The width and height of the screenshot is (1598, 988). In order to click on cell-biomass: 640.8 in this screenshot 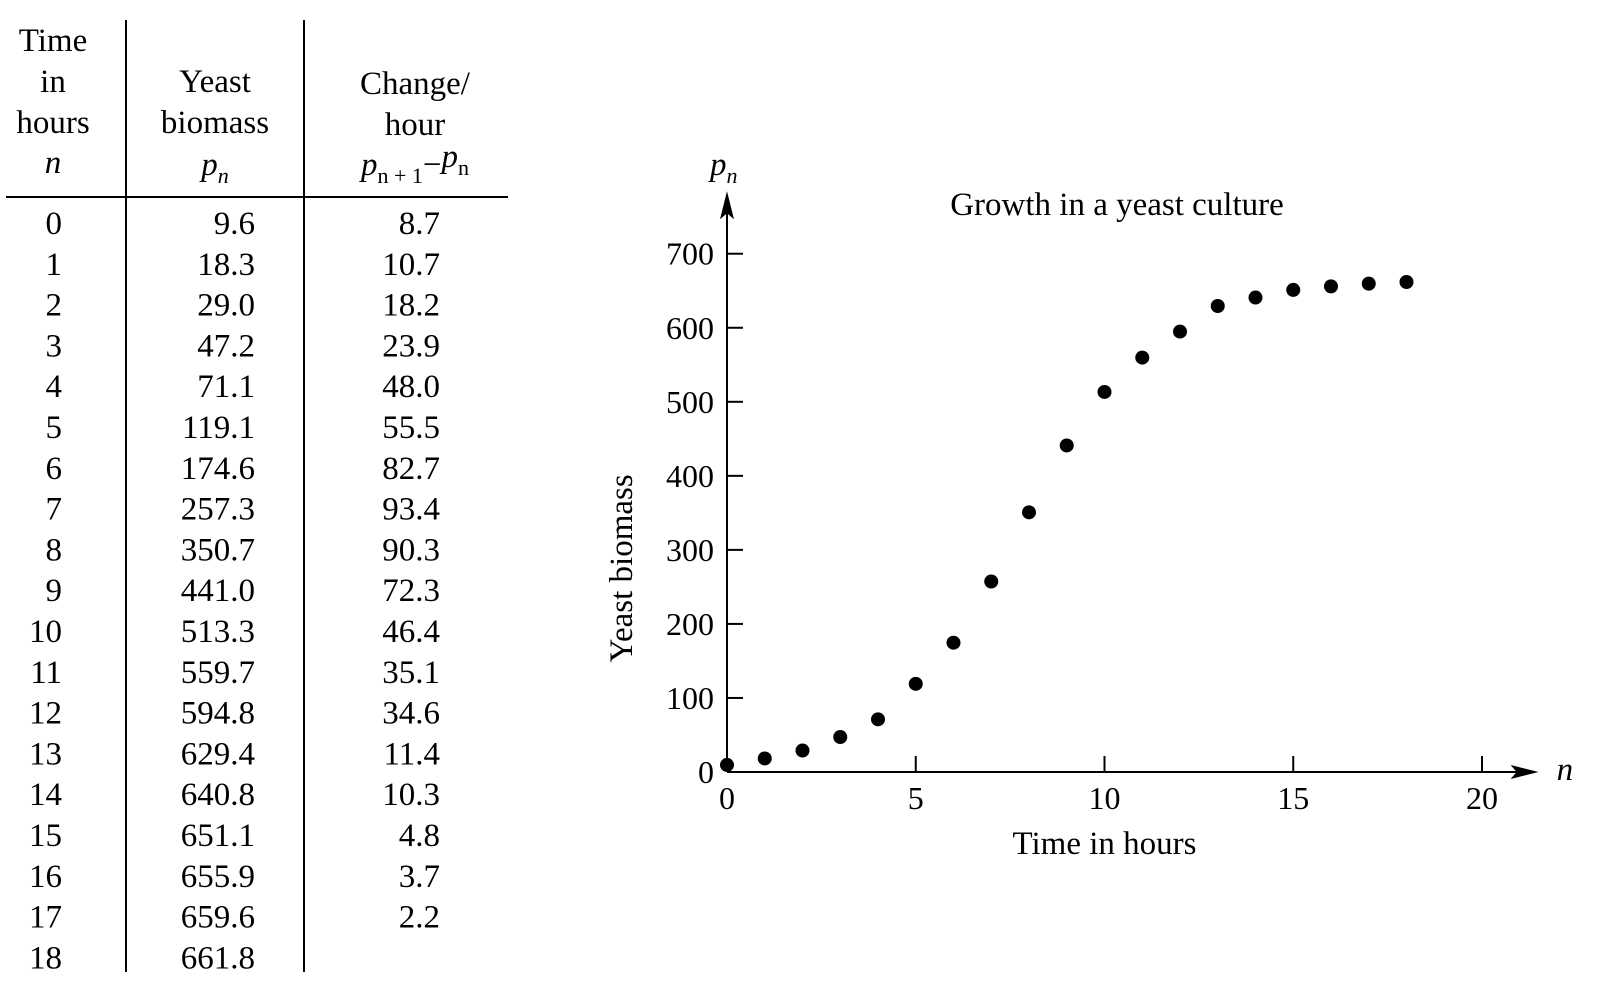, I will do `click(218, 795)`.